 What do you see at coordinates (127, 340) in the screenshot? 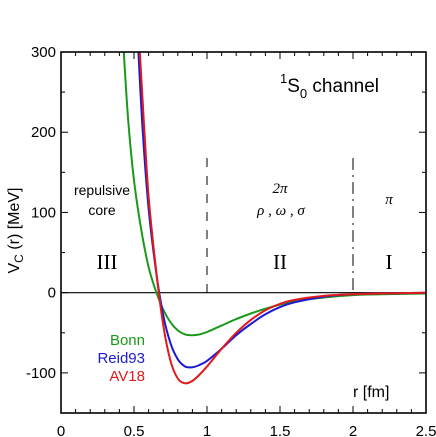
I see `legend-bonn: Bonn` at bounding box center [127, 340].